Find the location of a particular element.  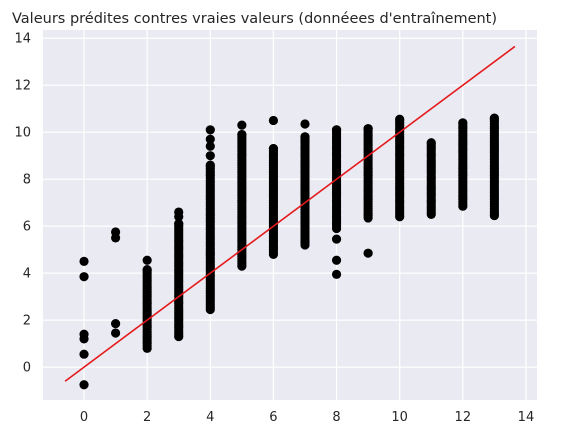

x-tick-label: 4 is located at coordinates (210, 417).